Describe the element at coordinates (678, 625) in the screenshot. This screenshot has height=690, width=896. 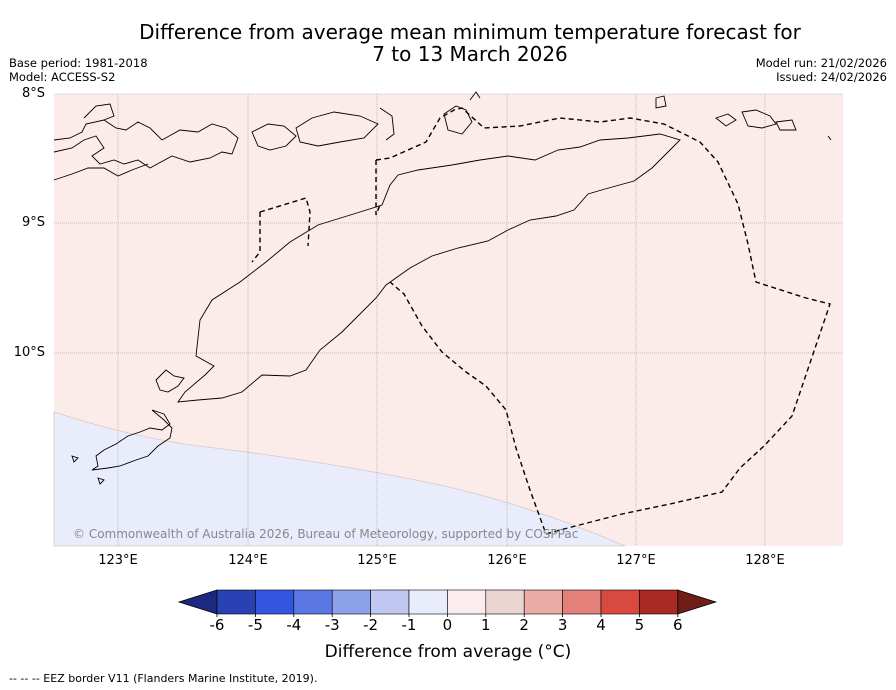
I see `colorbar-tick-label: 6` at that location.